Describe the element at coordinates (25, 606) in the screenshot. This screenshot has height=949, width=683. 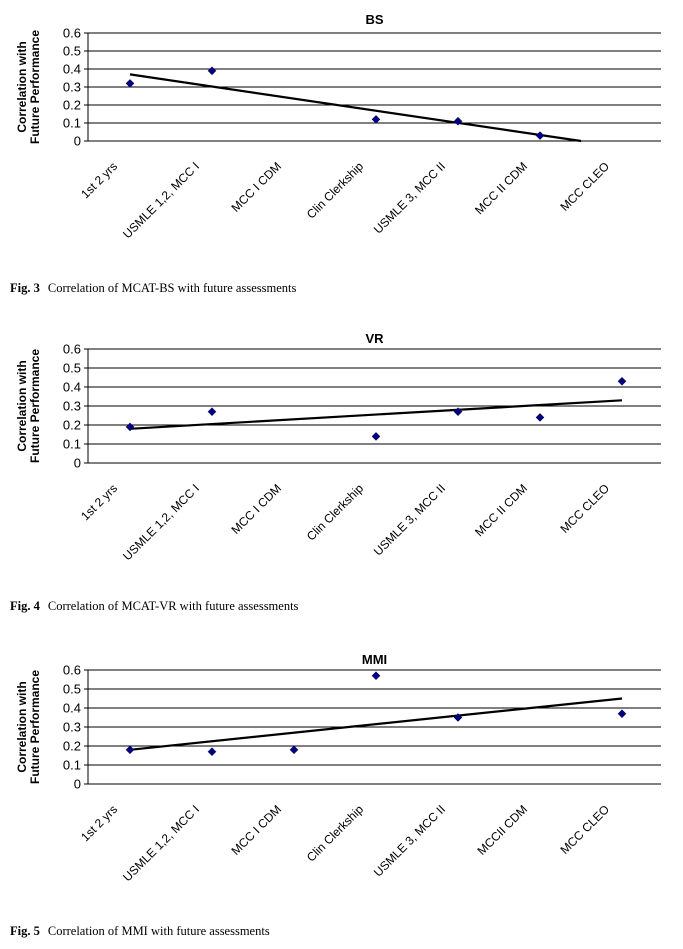
I see `figure-caption-label: Fig. 4` at that location.